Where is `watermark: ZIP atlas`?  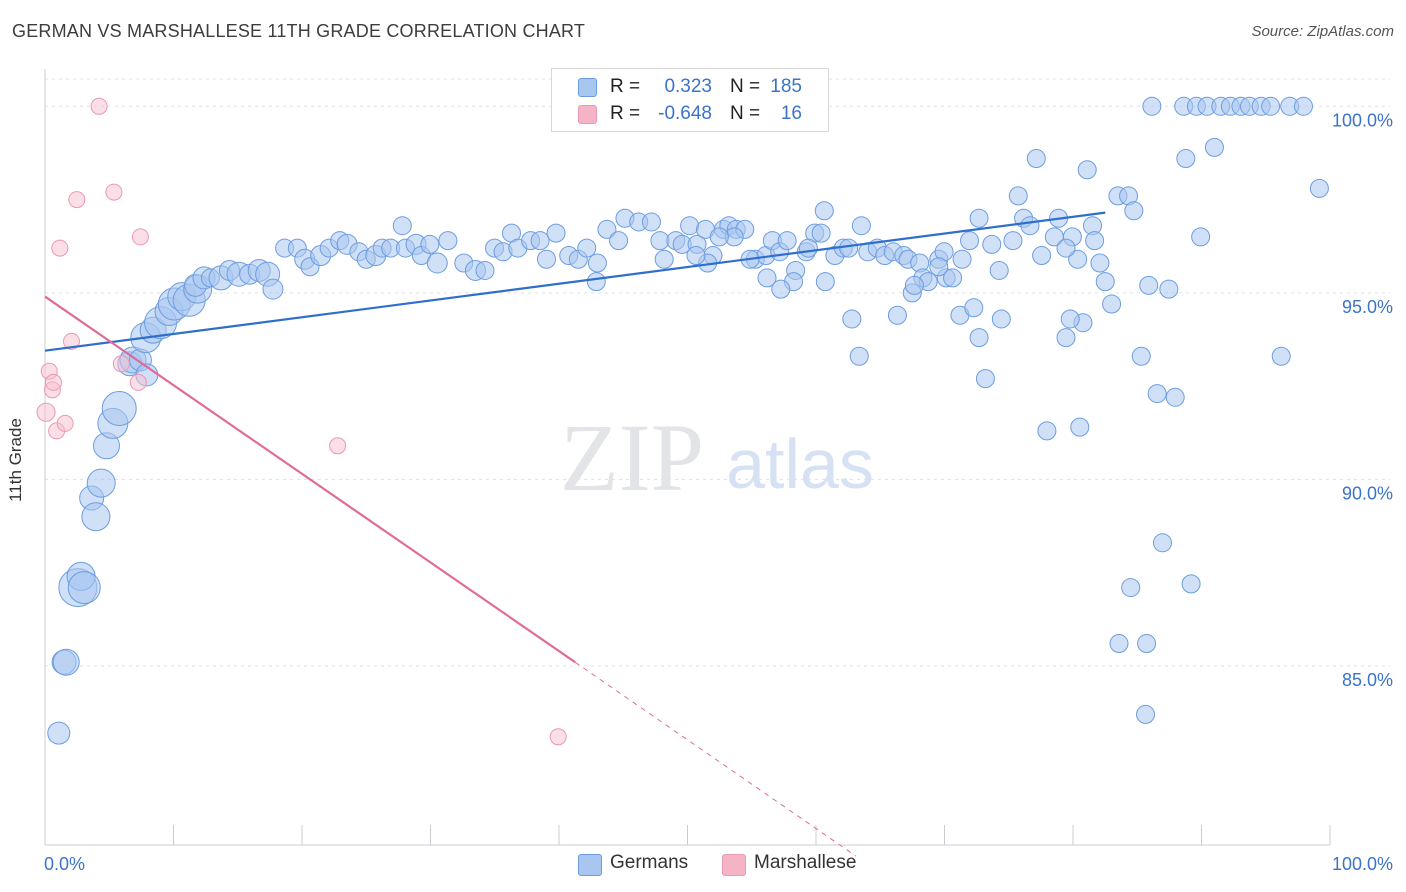
watermark: ZIP atlas is located at coordinates (717, 457).